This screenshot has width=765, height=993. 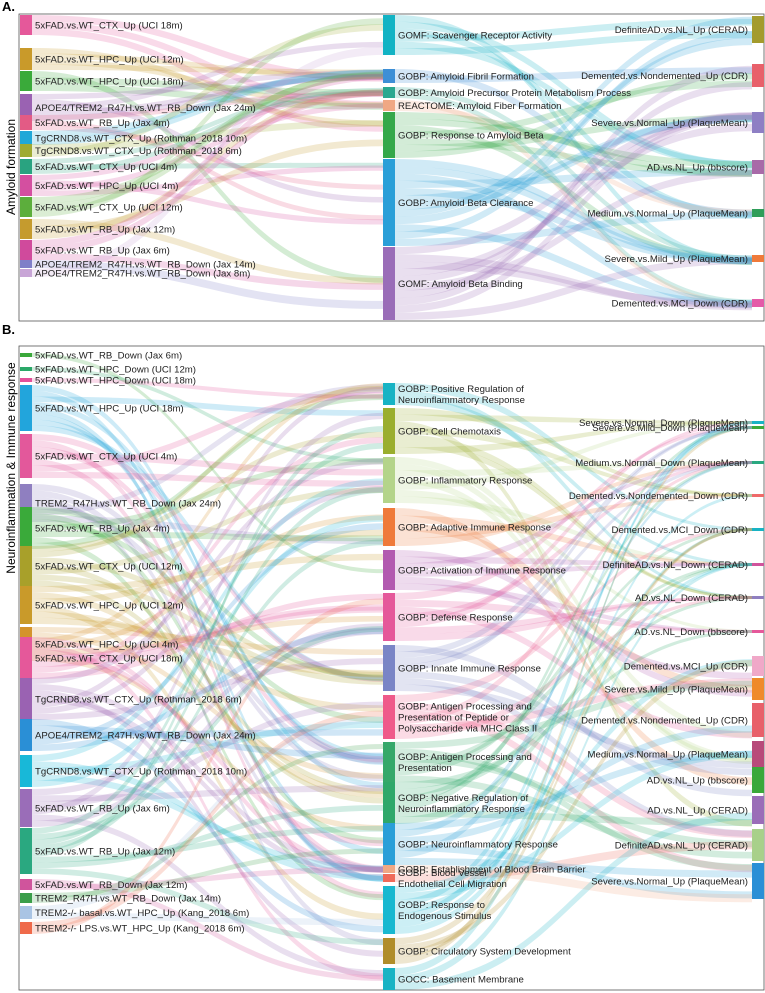 What do you see at coordinates (475, 36) in the screenshot?
I see `label-middle-gomf-scavenger-receptor-activity: GOMF: Scavenger Receptor Activity` at bounding box center [475, 36].